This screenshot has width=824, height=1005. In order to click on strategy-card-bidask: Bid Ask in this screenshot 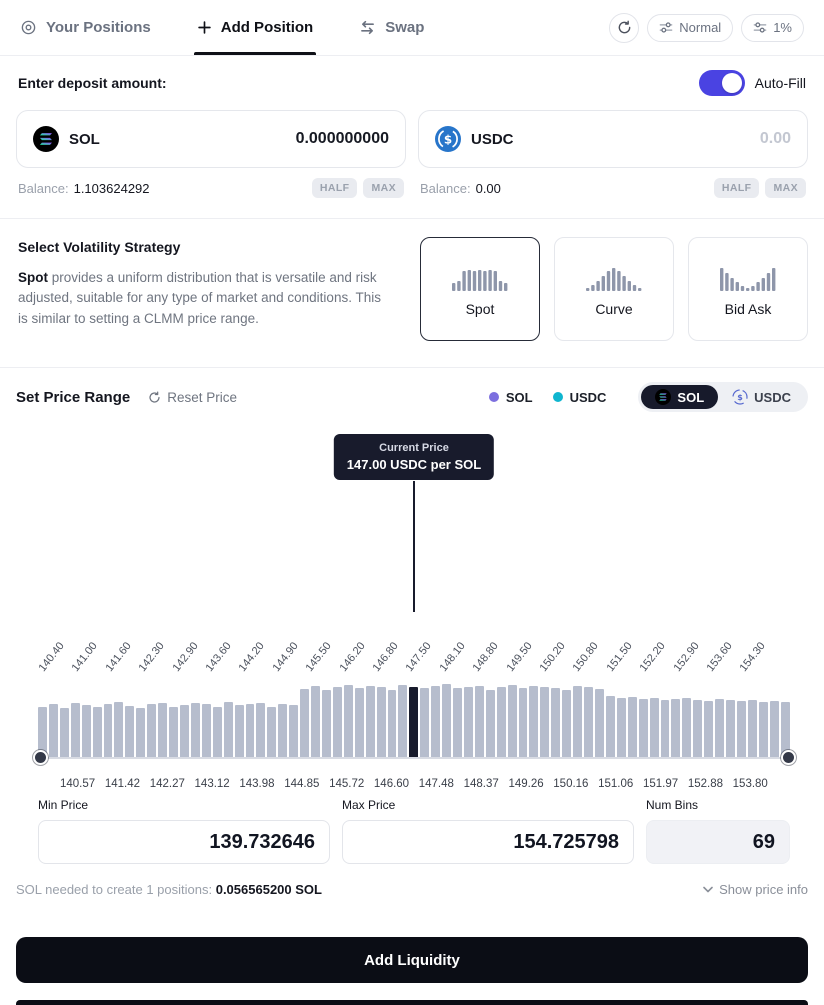, I will do `click(748, 289)`.